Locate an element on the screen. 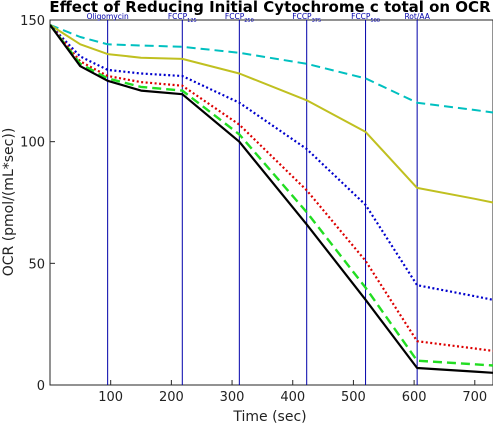 Image resolution: width=493 pixels, height=425 pixels. event-label: FCCP375 is located at coordinates (306, 18).